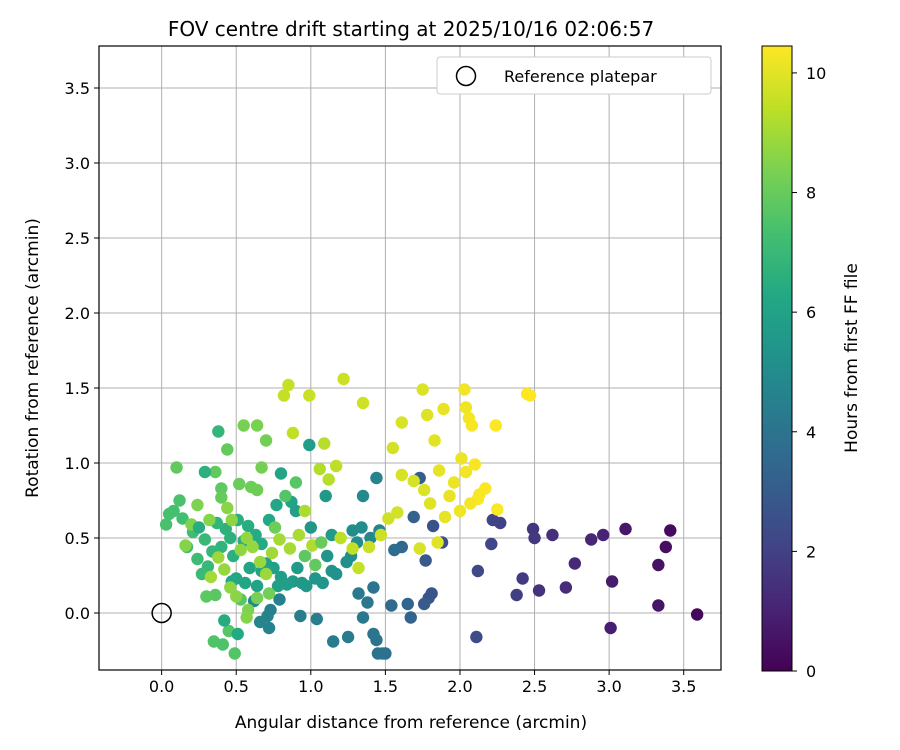  Describe the element at coordinates (161, 613) in the screenshot. I see `reference-marker` at that location.